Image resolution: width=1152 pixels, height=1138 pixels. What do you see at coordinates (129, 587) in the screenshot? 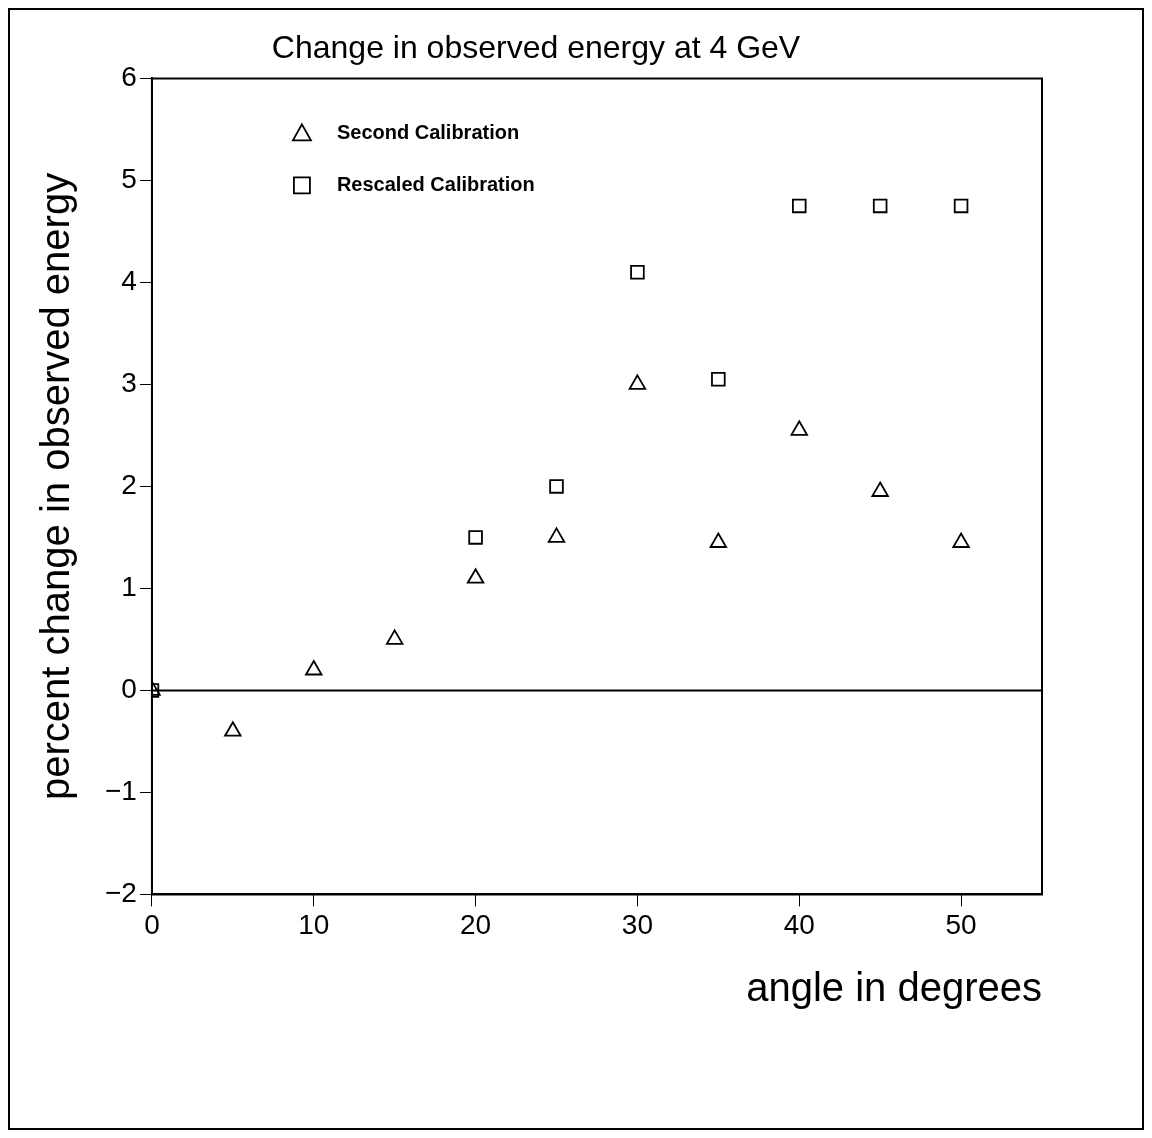
I see `y-tick-label: 1` at bounding box center [129, 587].